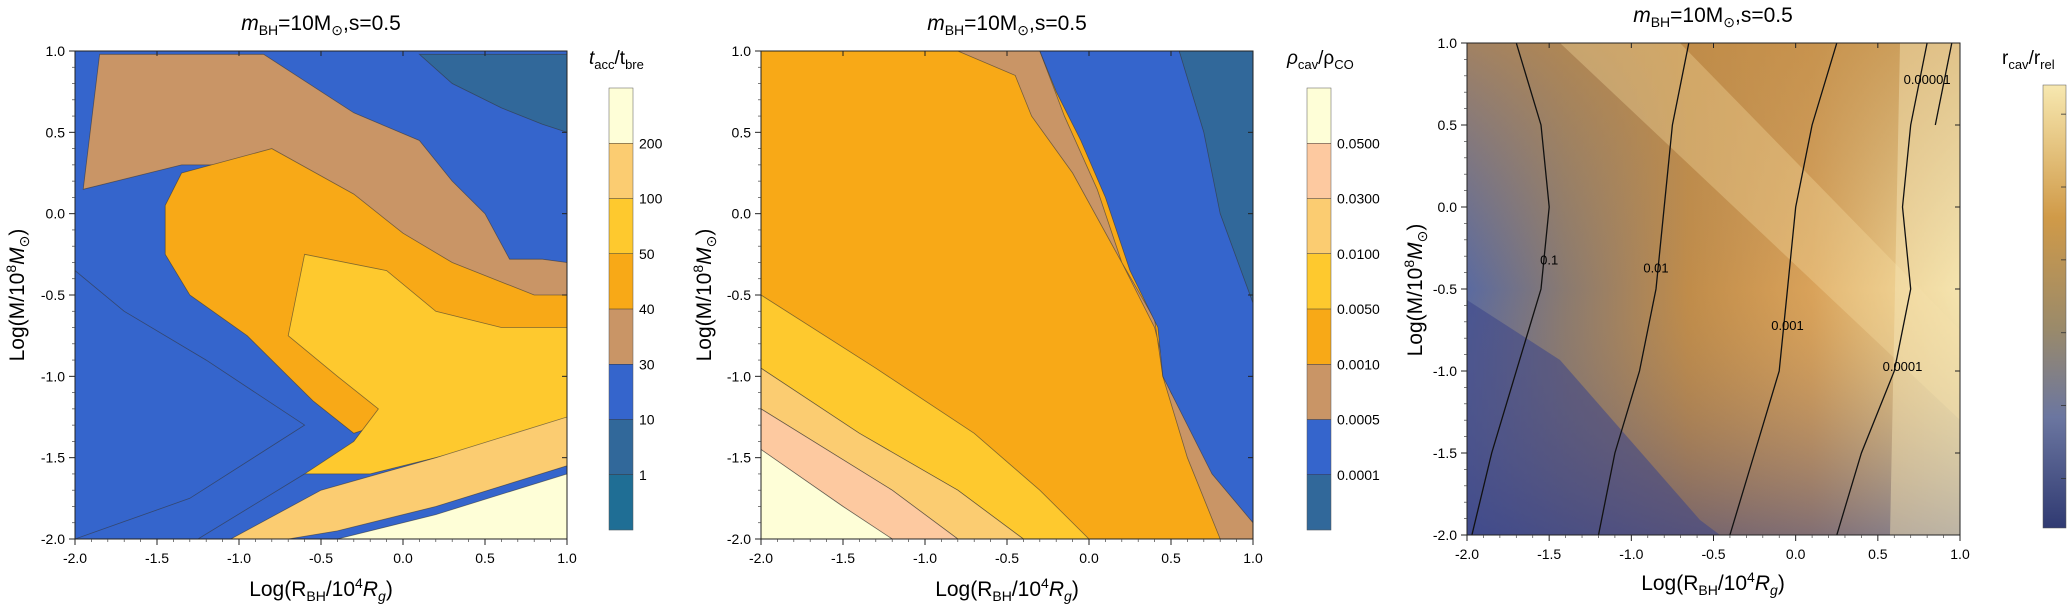 The height and width of the screenshot is (609, 2070). What do you see at coordinates (1927, 79) in the screenshot?
I see `contour-label-0.00001: 0.00001` at bounding box center [1927, 79].